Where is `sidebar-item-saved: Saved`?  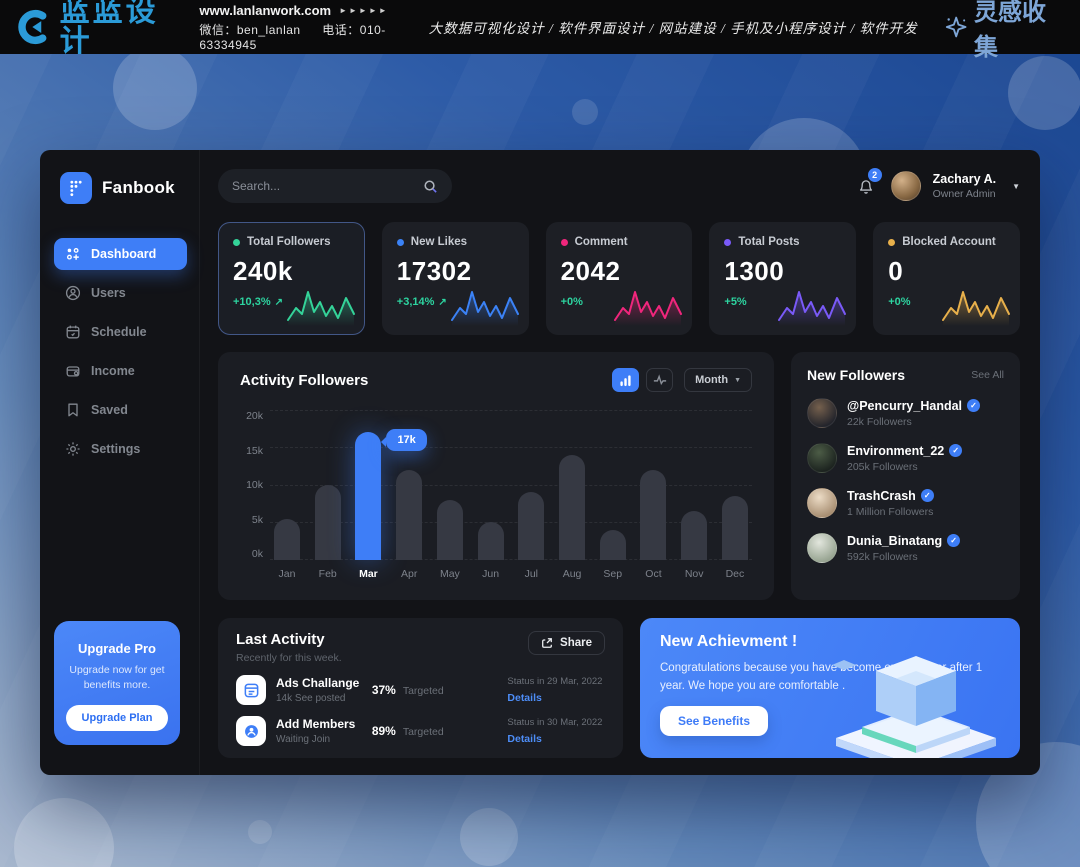 sidebar-item-saved: Saved is located at coordinates (120, 410).